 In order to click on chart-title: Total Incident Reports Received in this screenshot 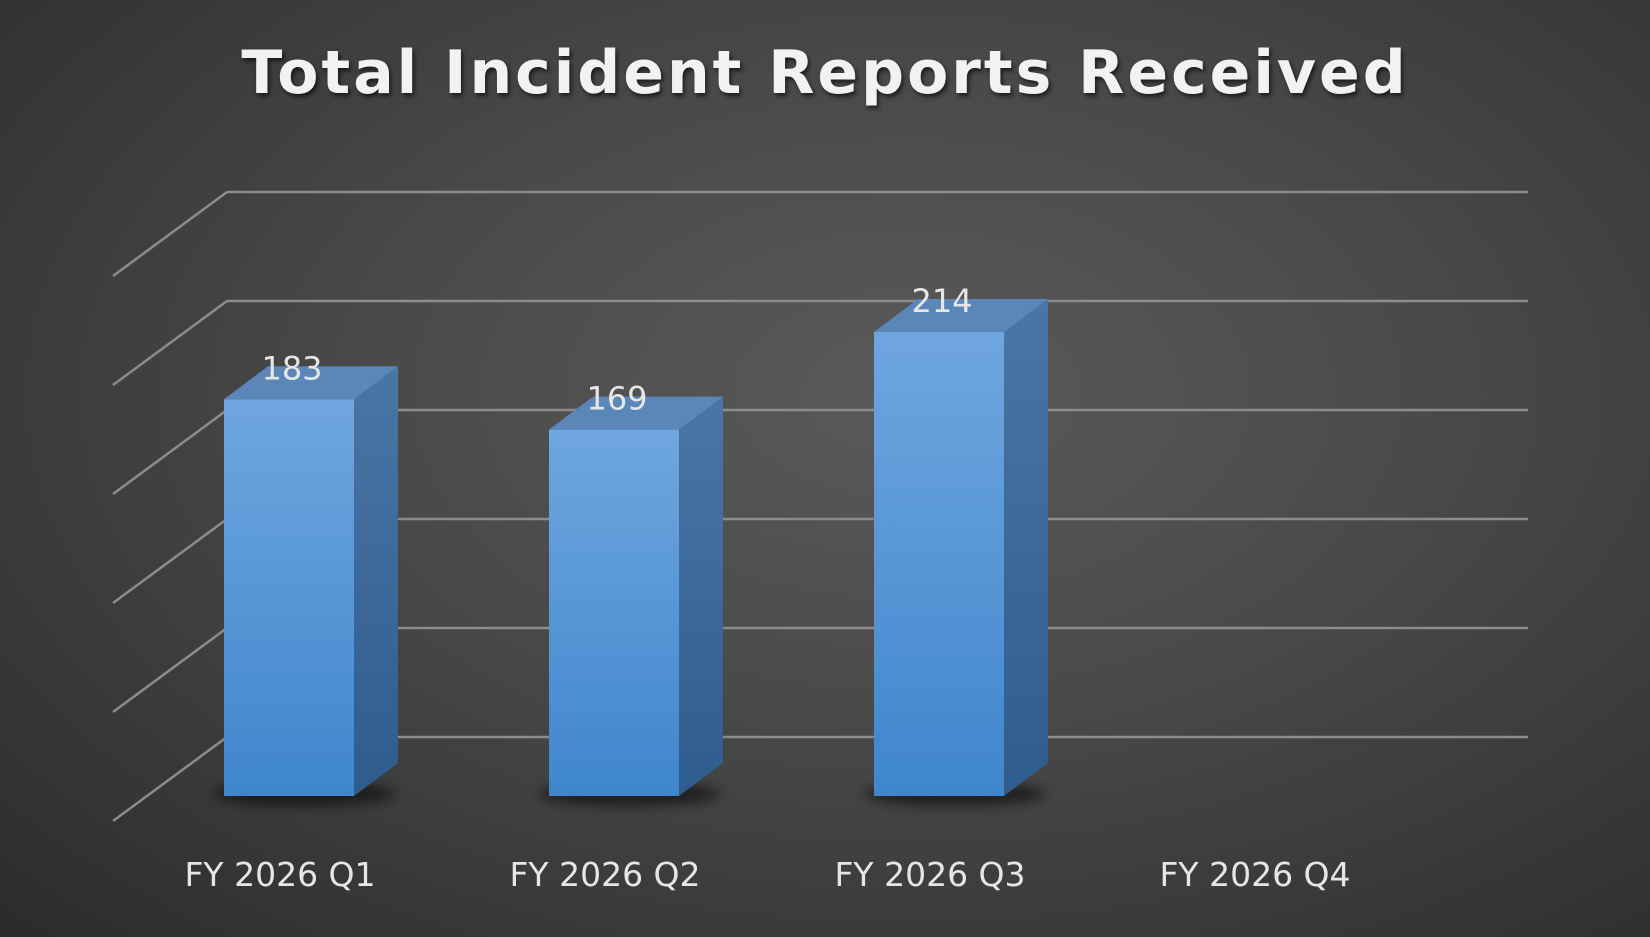, I will do `click(825, 73)`.